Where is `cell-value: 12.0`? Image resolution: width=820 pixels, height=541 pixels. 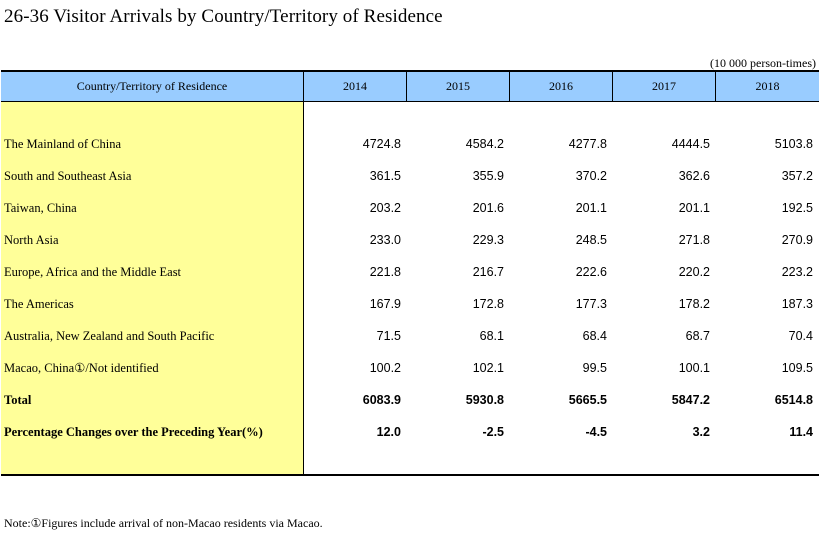 cell-value: 12.0 is located at coordinates (388, 432).